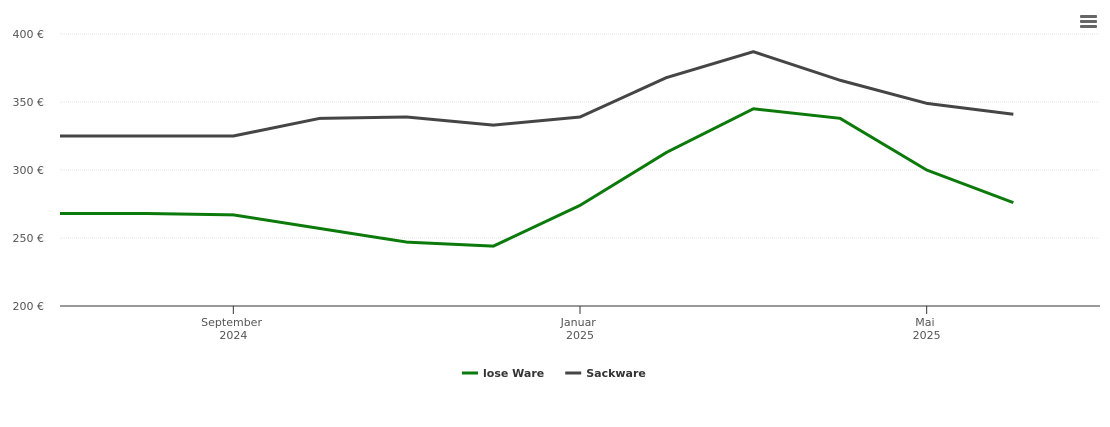 The image size is (1110, 427). Describe the element at coordinates (29, 170) in the screenshot. I see `y-tick-label: 300 €` at that location.